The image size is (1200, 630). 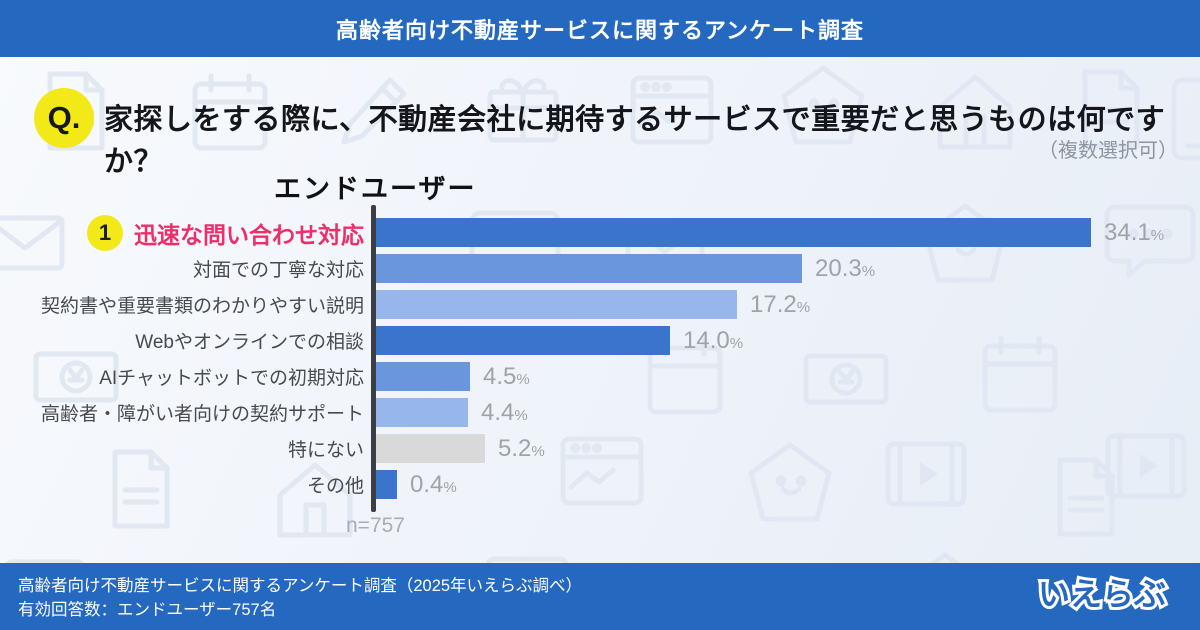 I want to click on question-badge: Q., so click(x=64, y=118).